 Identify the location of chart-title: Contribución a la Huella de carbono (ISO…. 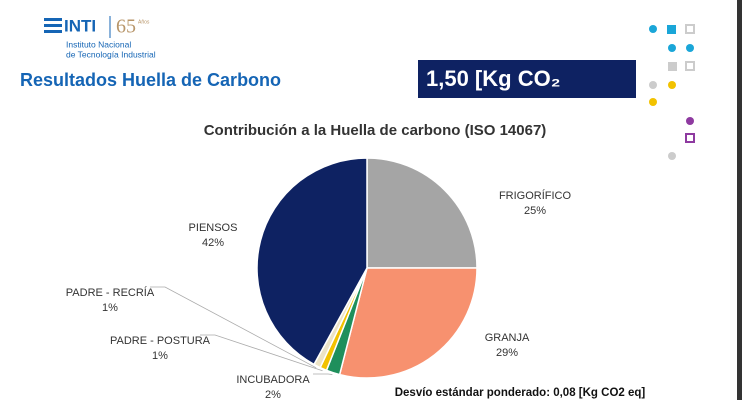
(375, 130).